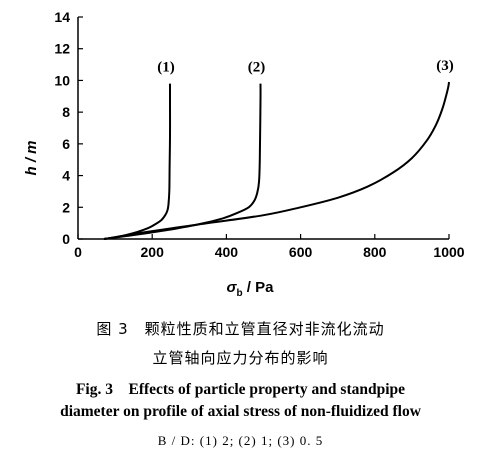 The image size is (481, 474). Describe the element at coordinates (78, 252) in the screenshot. I see `x-tick-label: 0` at that location.